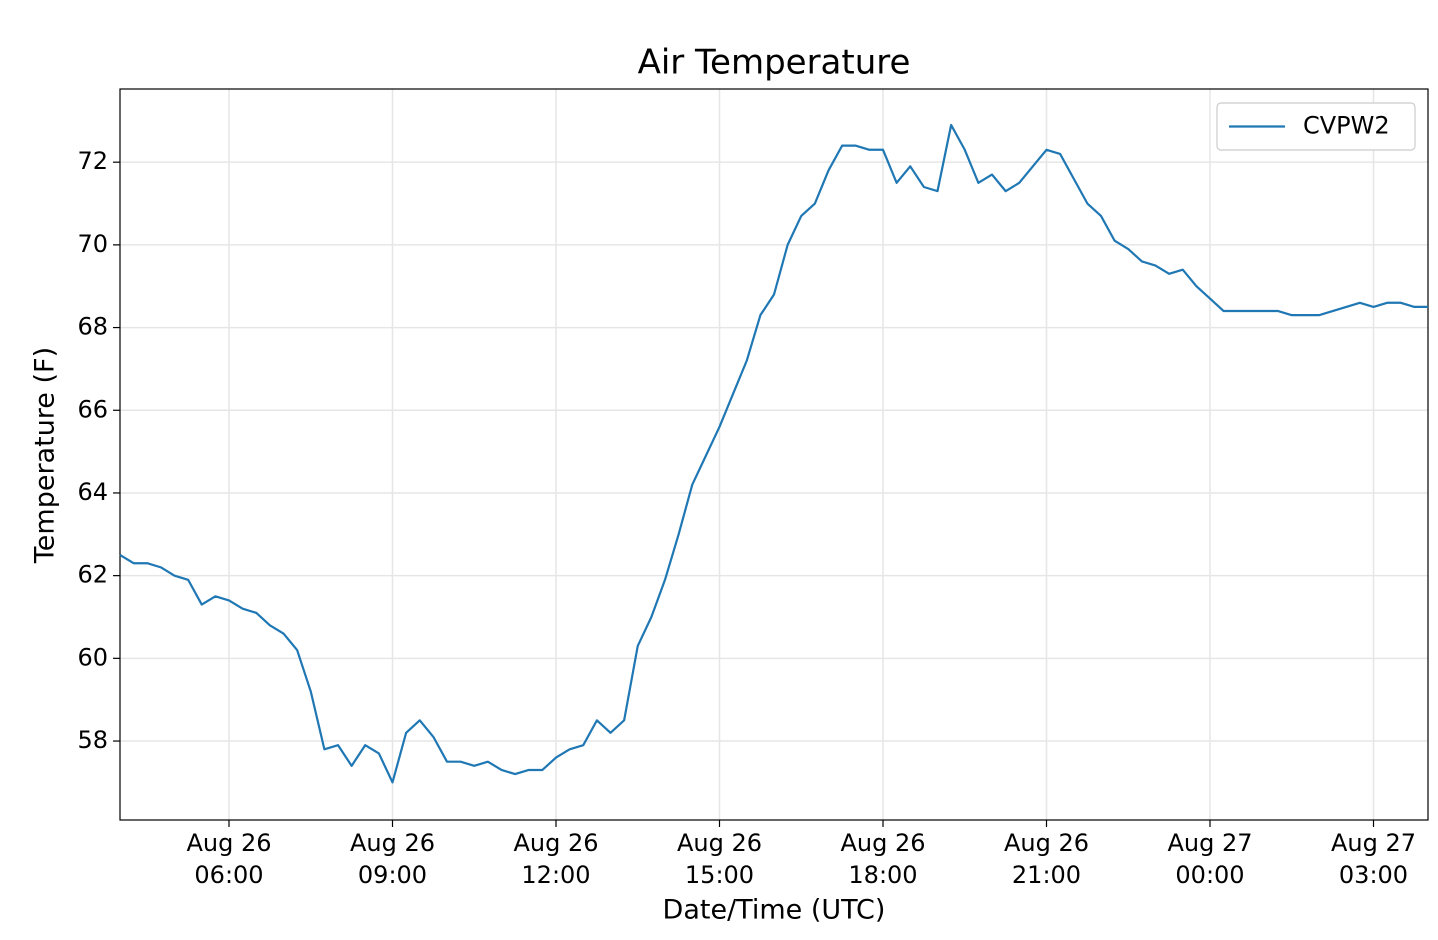 This screenshot has height=940, width=1438. What do you see at coordinates (1046, 875) in the screenshot?
I see `x-tick-label: 21:00` at bounding box center [1046, 875].